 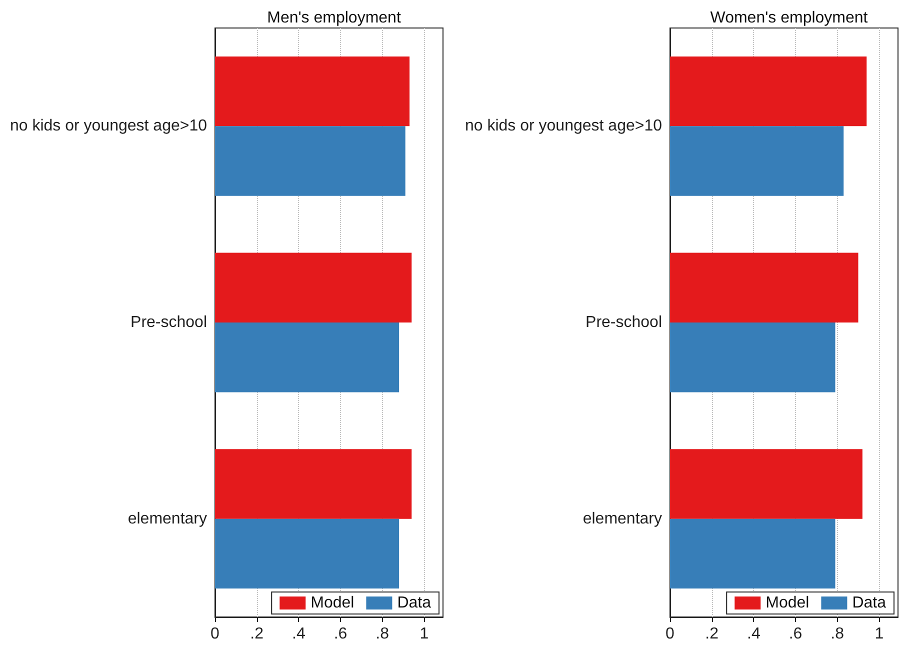 I want to click on chart-title: Men's employment, so click(x=334, y=18).